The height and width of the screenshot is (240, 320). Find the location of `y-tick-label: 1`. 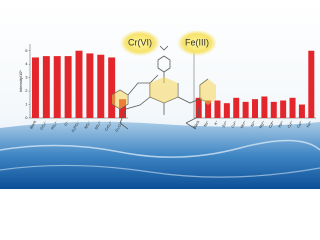

y-tick-label: 1 is located at coordinates (26, 104).